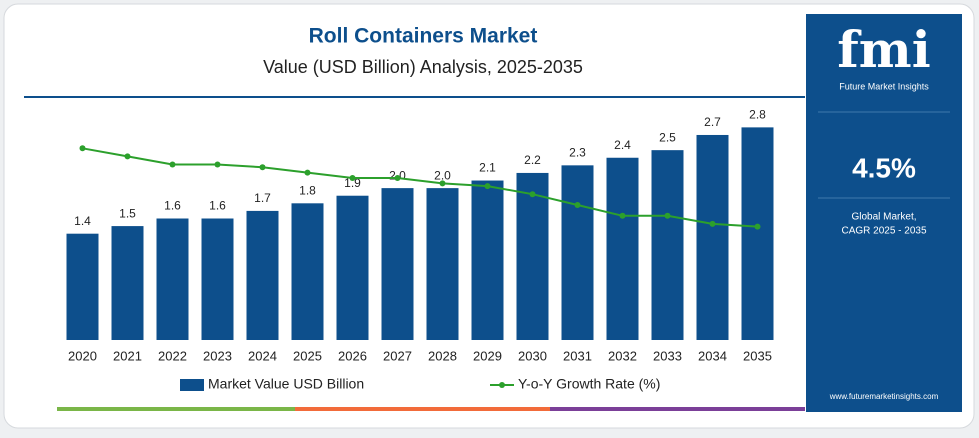 This screenshot has height=438, width=979. Describe the element at coordinates (127, 355) in the screenshot. I see `x-tick-label: 2021` at that location.